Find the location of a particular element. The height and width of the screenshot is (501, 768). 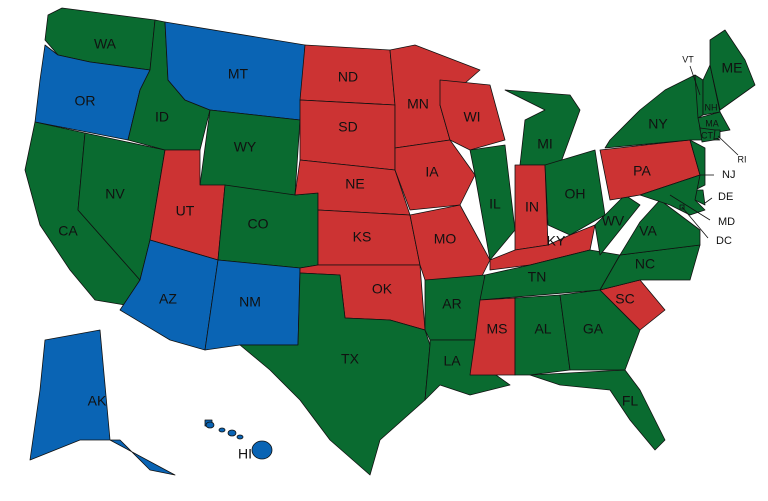

state-label-wy: WY is located at coordinates (245, 147).